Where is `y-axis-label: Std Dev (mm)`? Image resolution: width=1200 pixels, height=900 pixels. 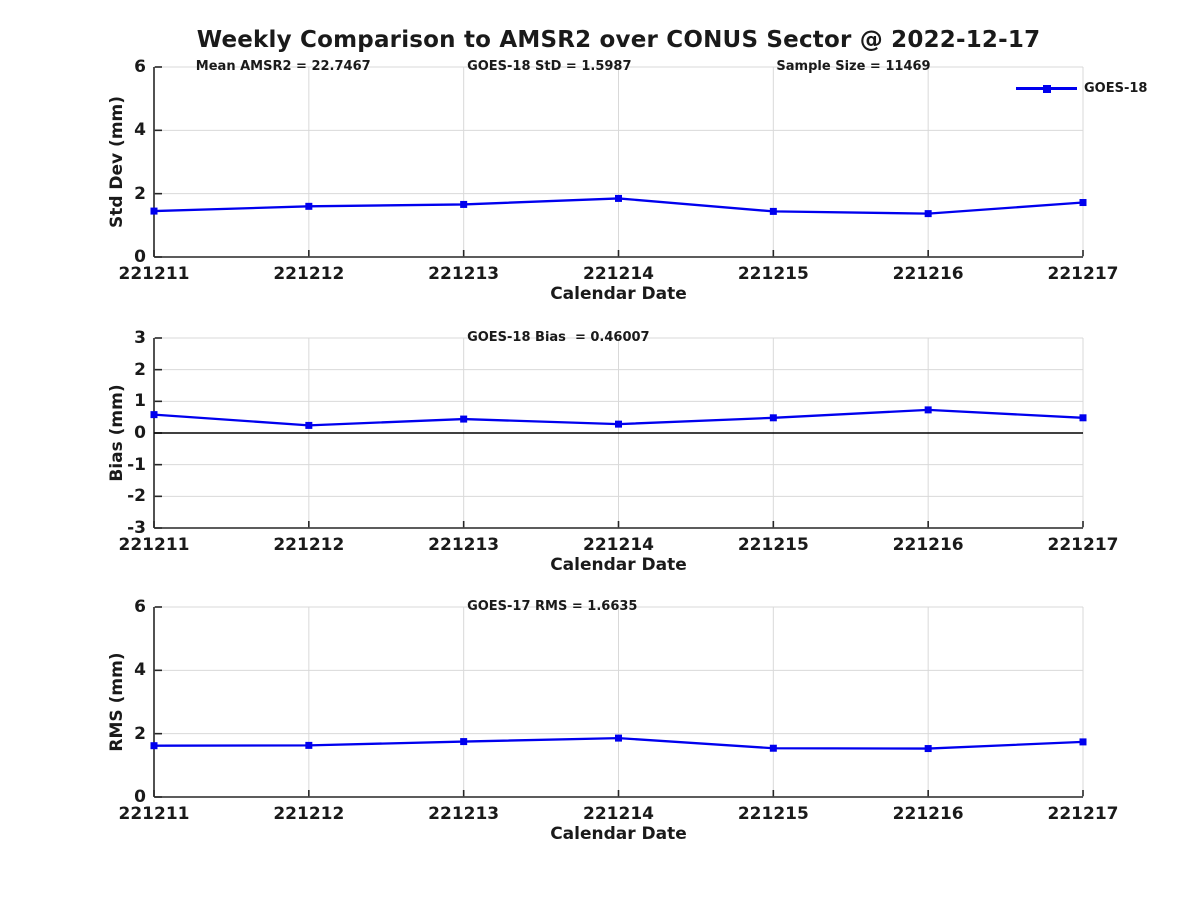 y-axis-label: Std Dev (mm) is located at coordinates (117, 162).